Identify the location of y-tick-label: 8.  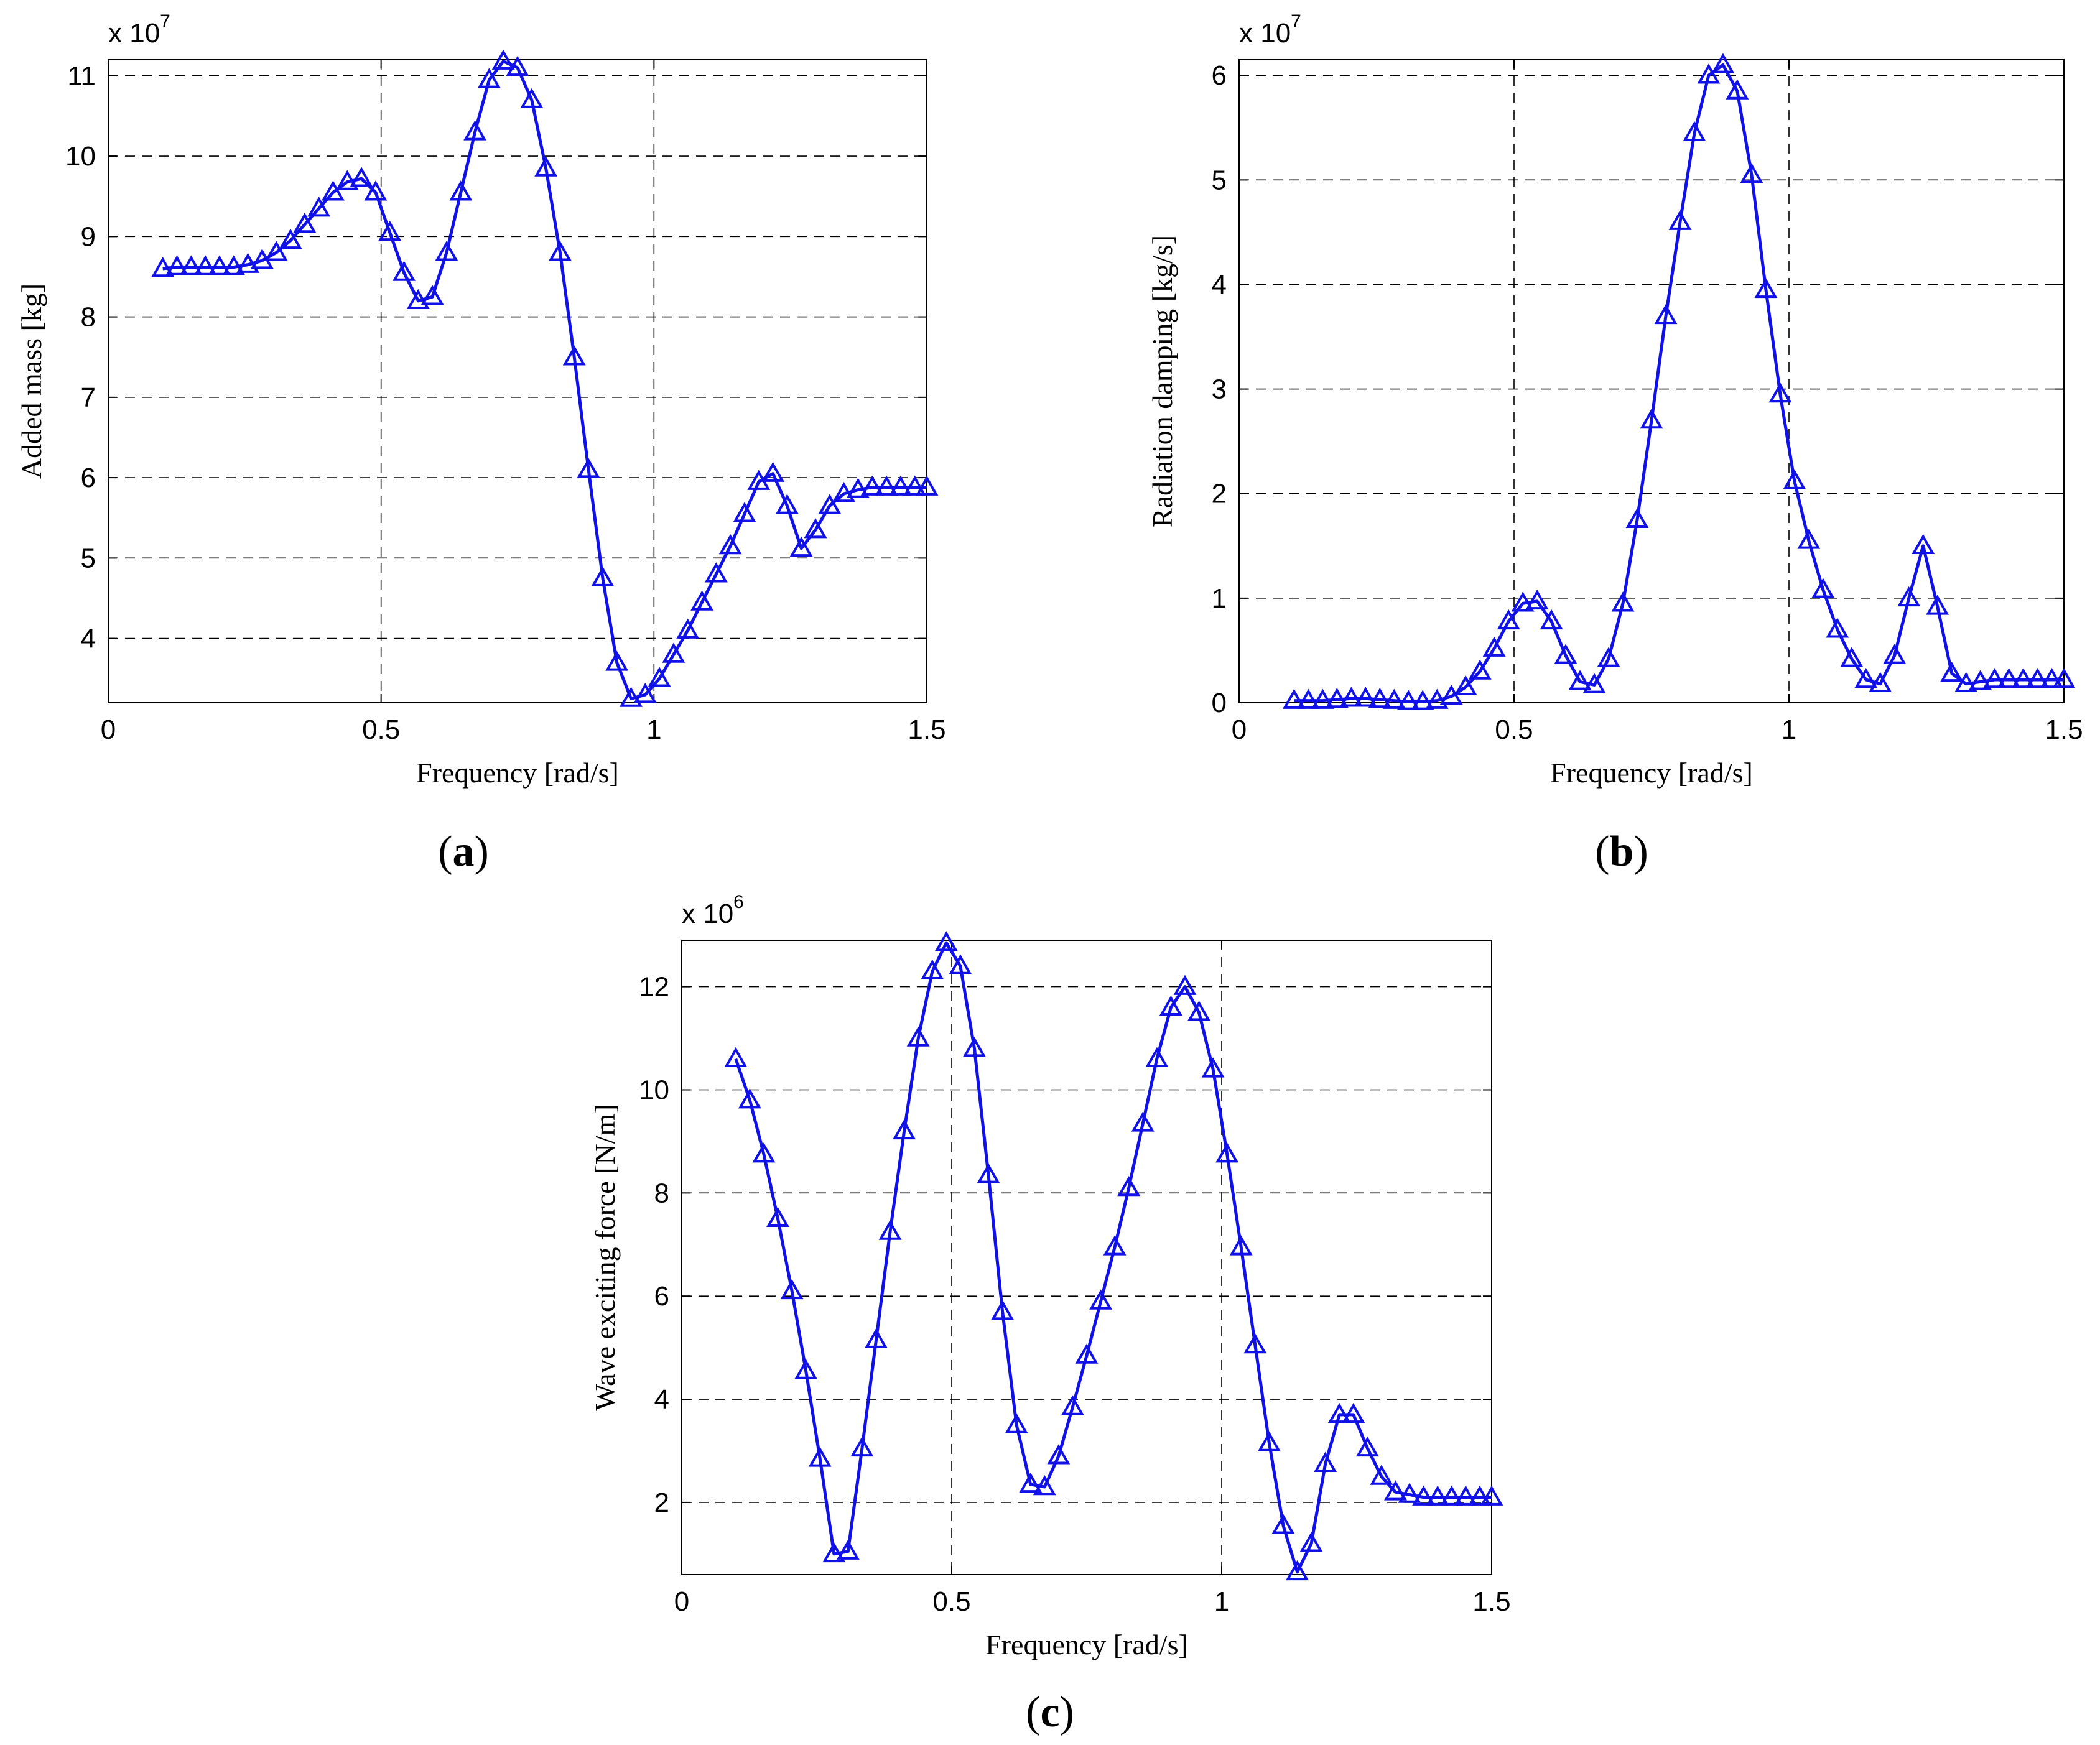
(89, 317).